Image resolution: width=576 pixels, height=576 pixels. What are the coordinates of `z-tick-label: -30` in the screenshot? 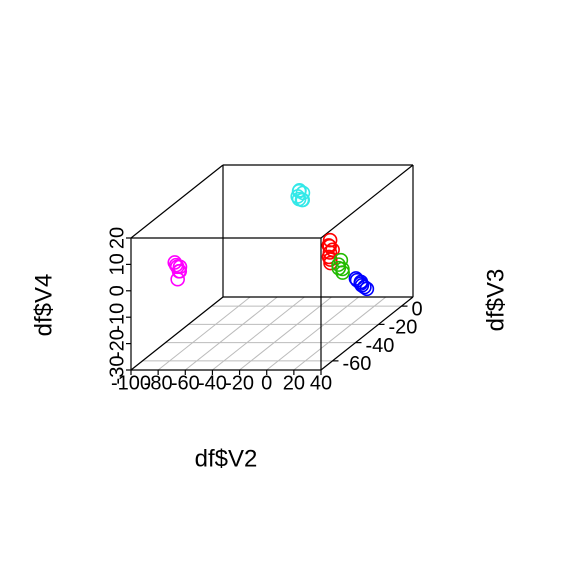 It's located at (117, 370).